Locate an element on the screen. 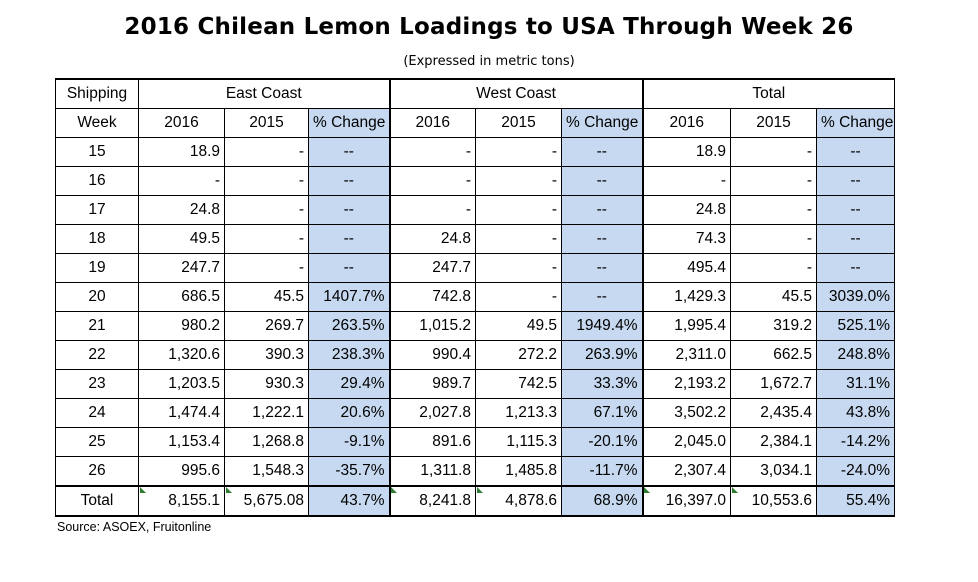  west-pct-cell: 67.1% is located at coordinates (602, 413).